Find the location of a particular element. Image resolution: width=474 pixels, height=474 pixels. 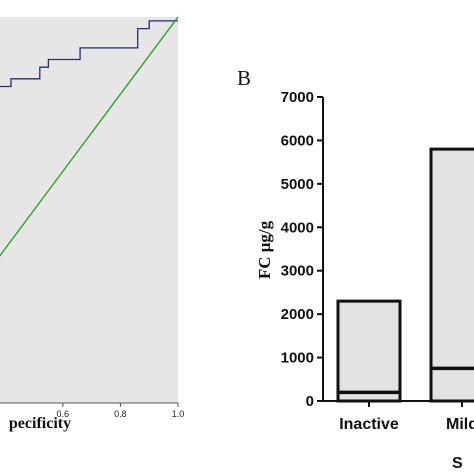

box-mild is located at coordinates (451, 275).